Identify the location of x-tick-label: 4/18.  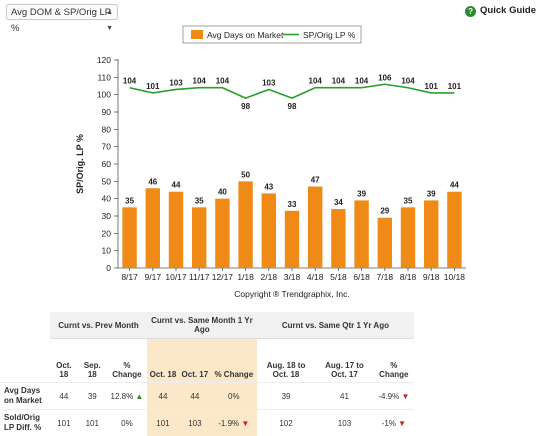
(315, 277).